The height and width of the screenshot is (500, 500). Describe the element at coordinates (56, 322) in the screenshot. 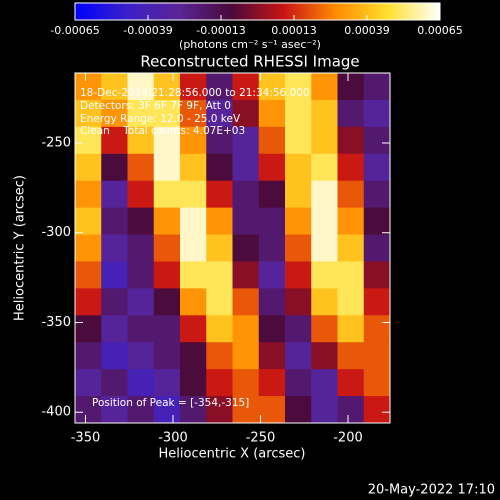

I see `y-tick-label: -350` at that location.